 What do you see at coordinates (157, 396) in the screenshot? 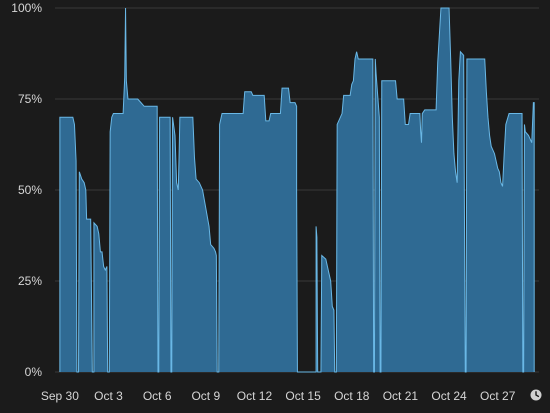
I see `x-tick-label: Oct 6` at bounding box center [157, 396].